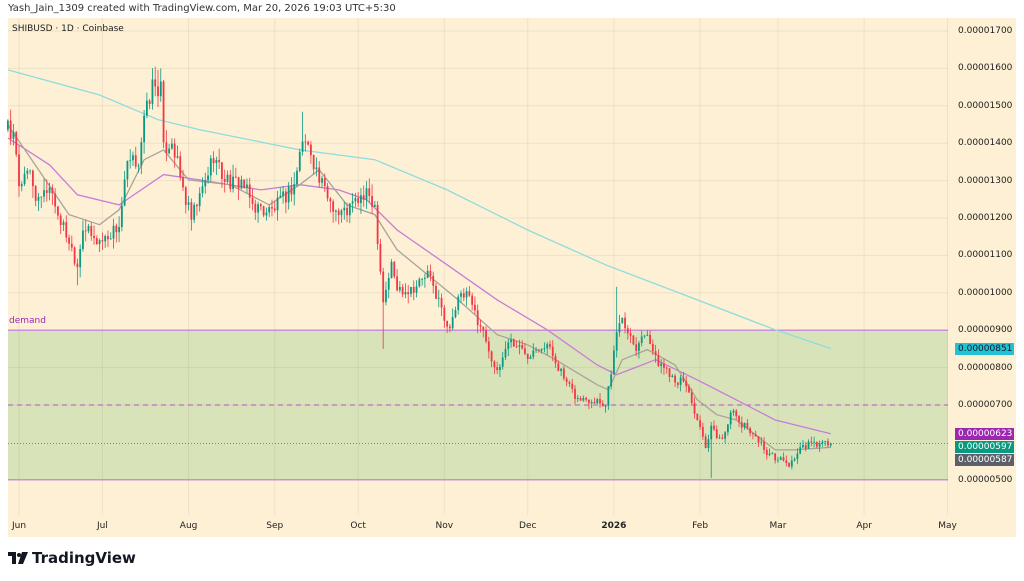 This screenshot has height=581, width=1024. What do you see at coordinates (985, 330) in the screenshot?
I see `price-tick-label: 0.00000900` at bounding box center [985, 330].